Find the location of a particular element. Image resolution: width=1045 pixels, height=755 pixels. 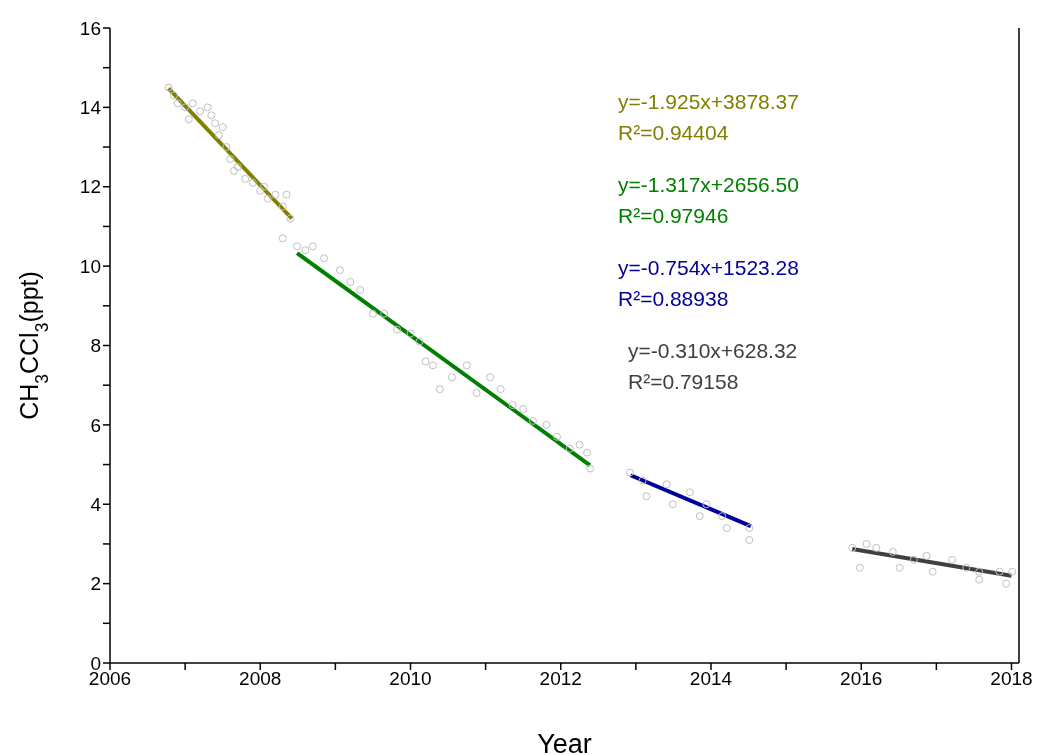

y-tick-label: 16 is located at coordinates (90, 28).